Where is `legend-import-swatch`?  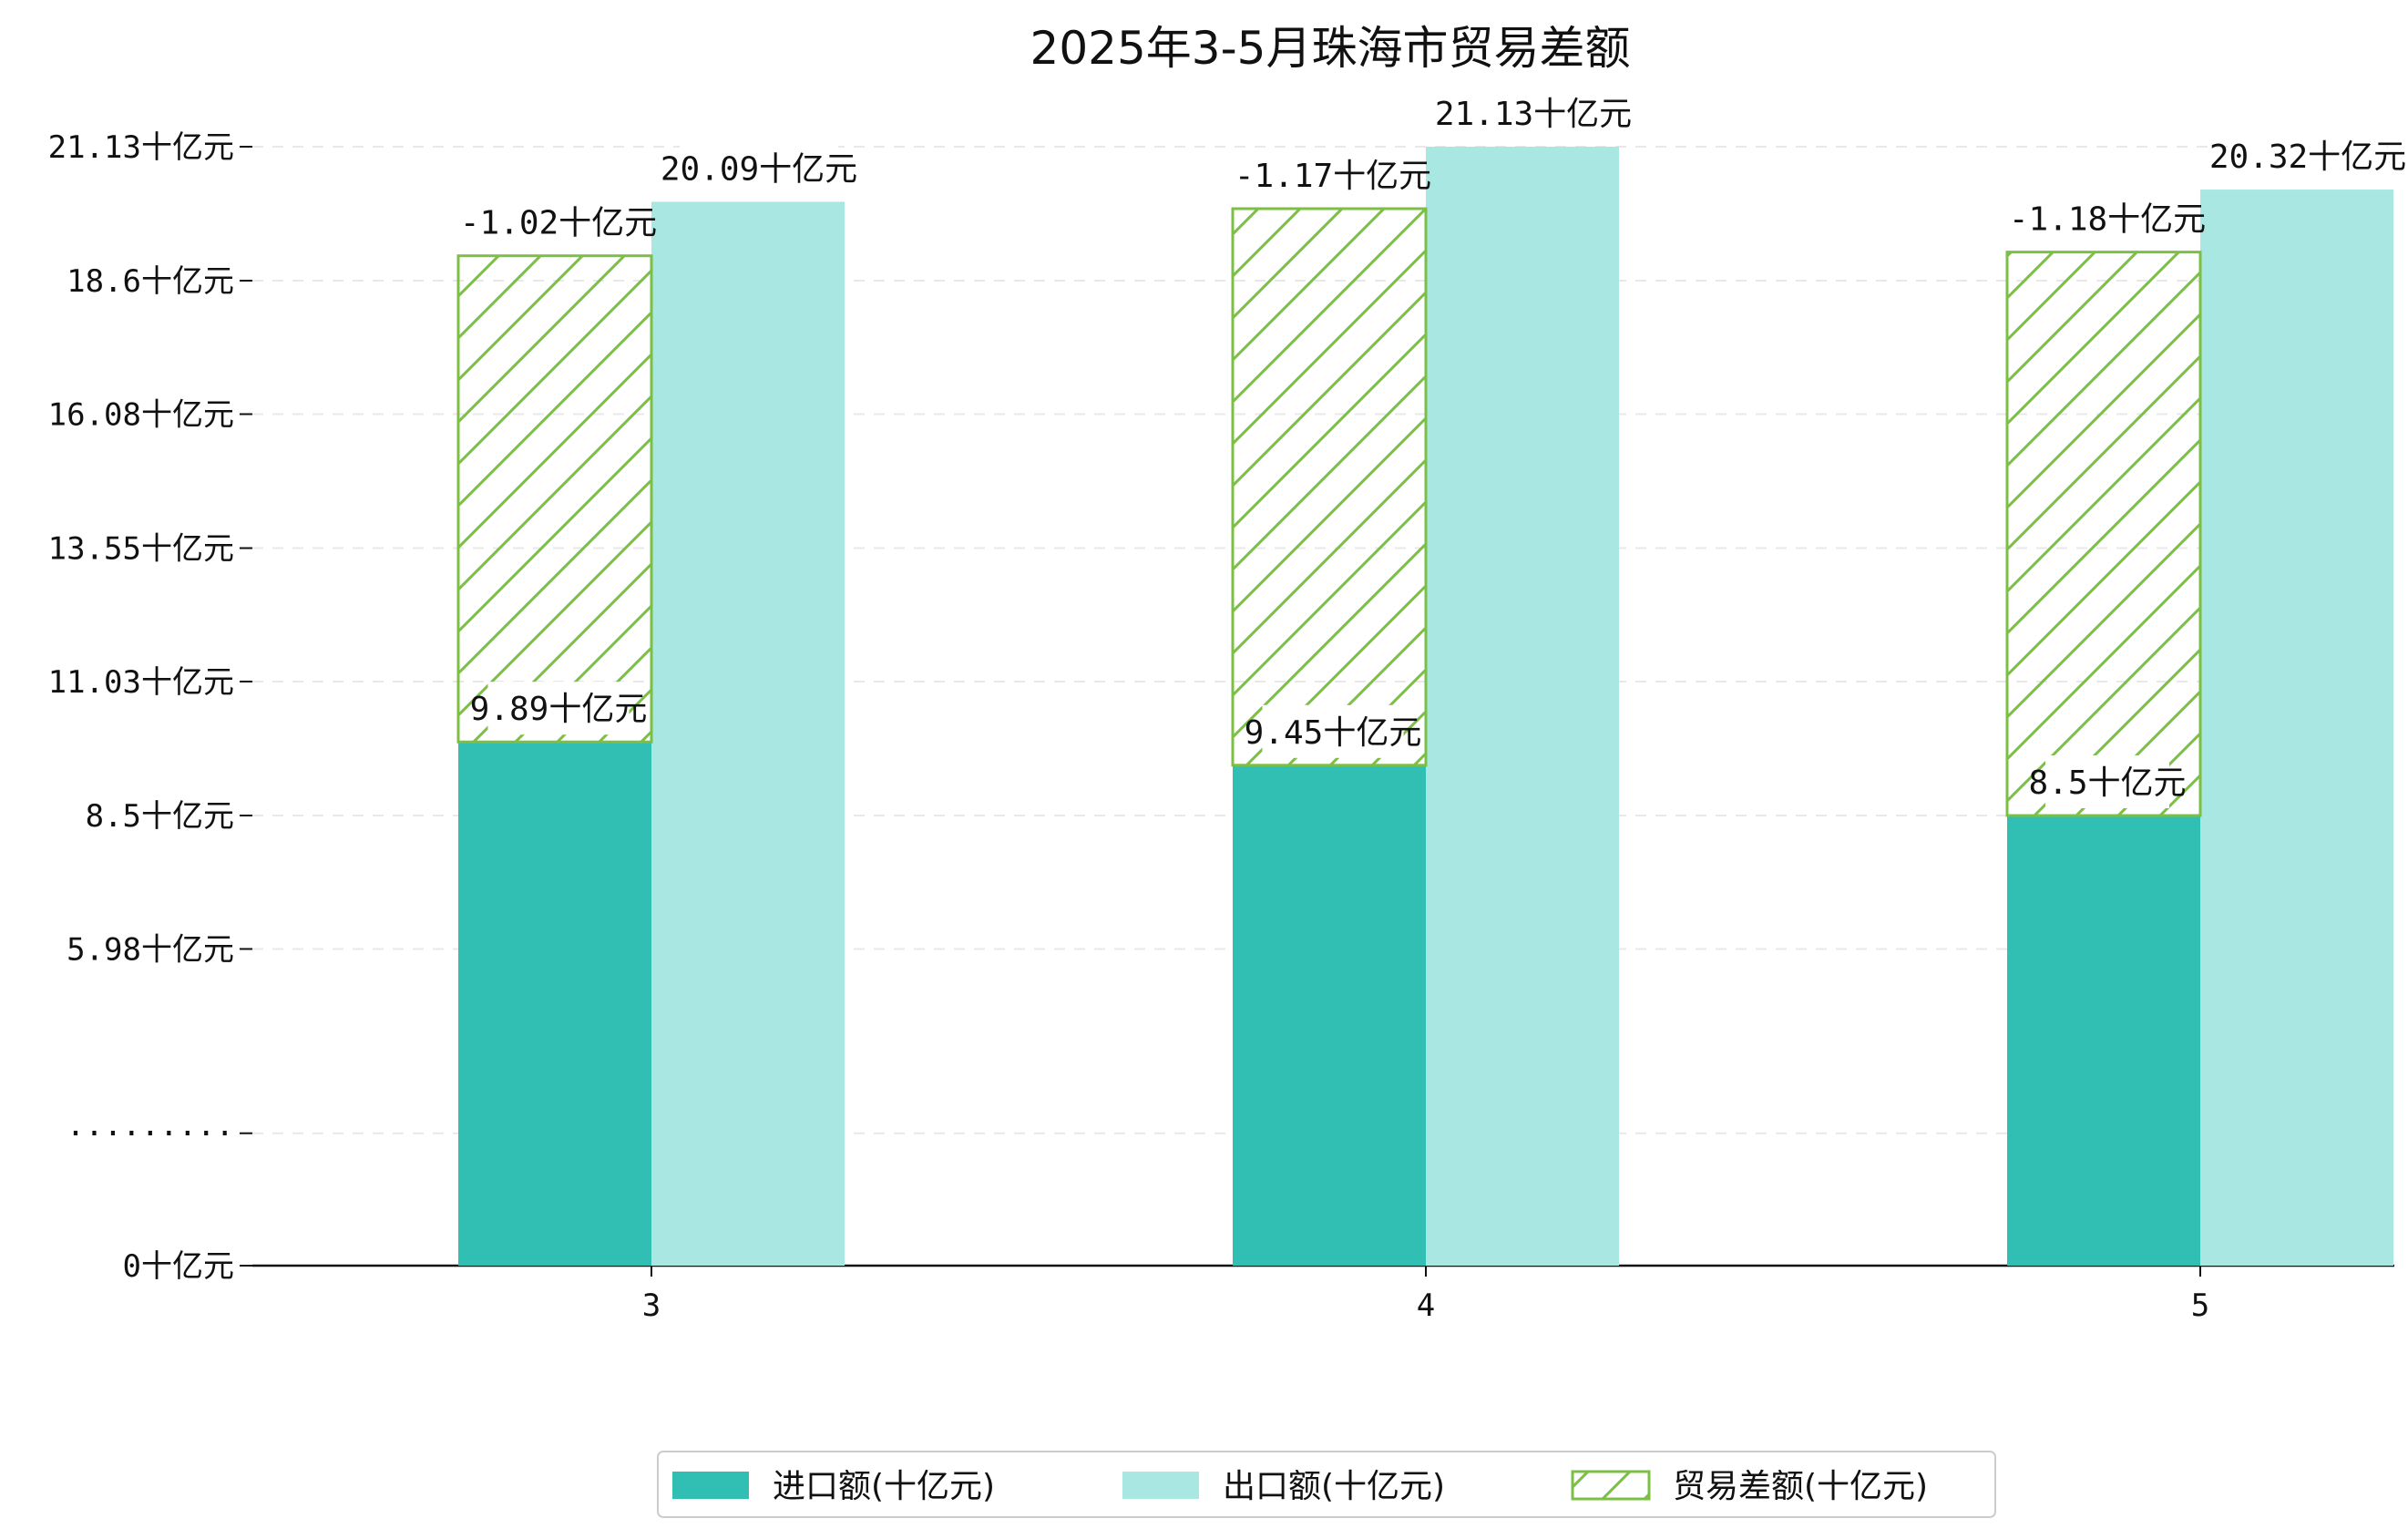 legend-import-swatch is located at coordinates (710, 1486).